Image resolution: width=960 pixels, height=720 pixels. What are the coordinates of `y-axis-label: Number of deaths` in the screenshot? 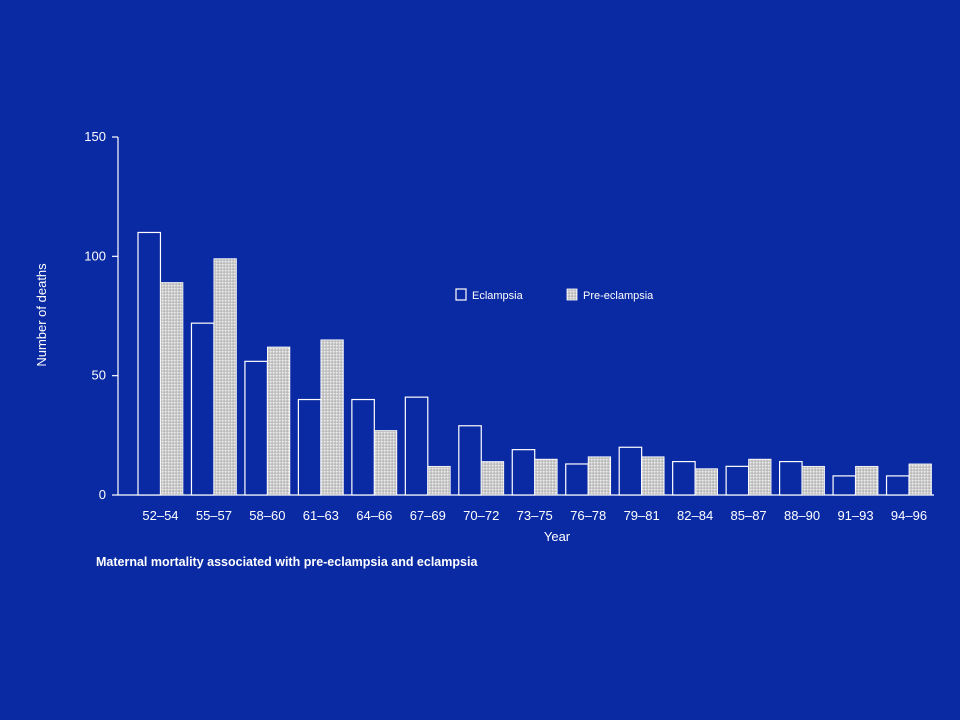 It's located at (41, 315).